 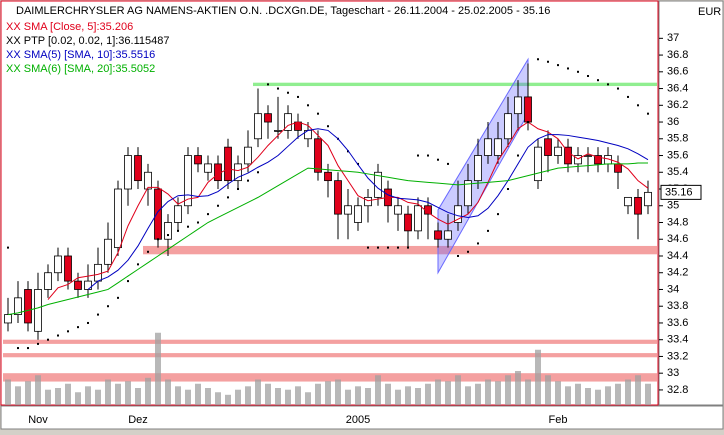 What do you see at coordinates (80, 69) in the screenshot?
I see `legend-entry: XX SMA(6) [SMA, 20]:35.5052` at bounding box center [80, 69].